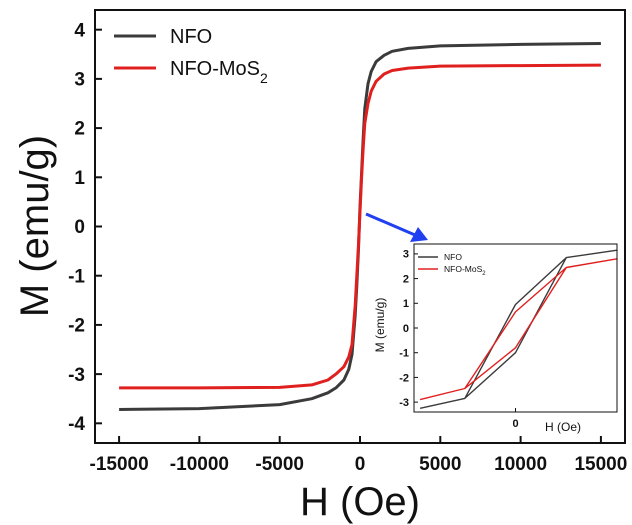  I want to click on x-tick-label: -5000, so click(279, 464).